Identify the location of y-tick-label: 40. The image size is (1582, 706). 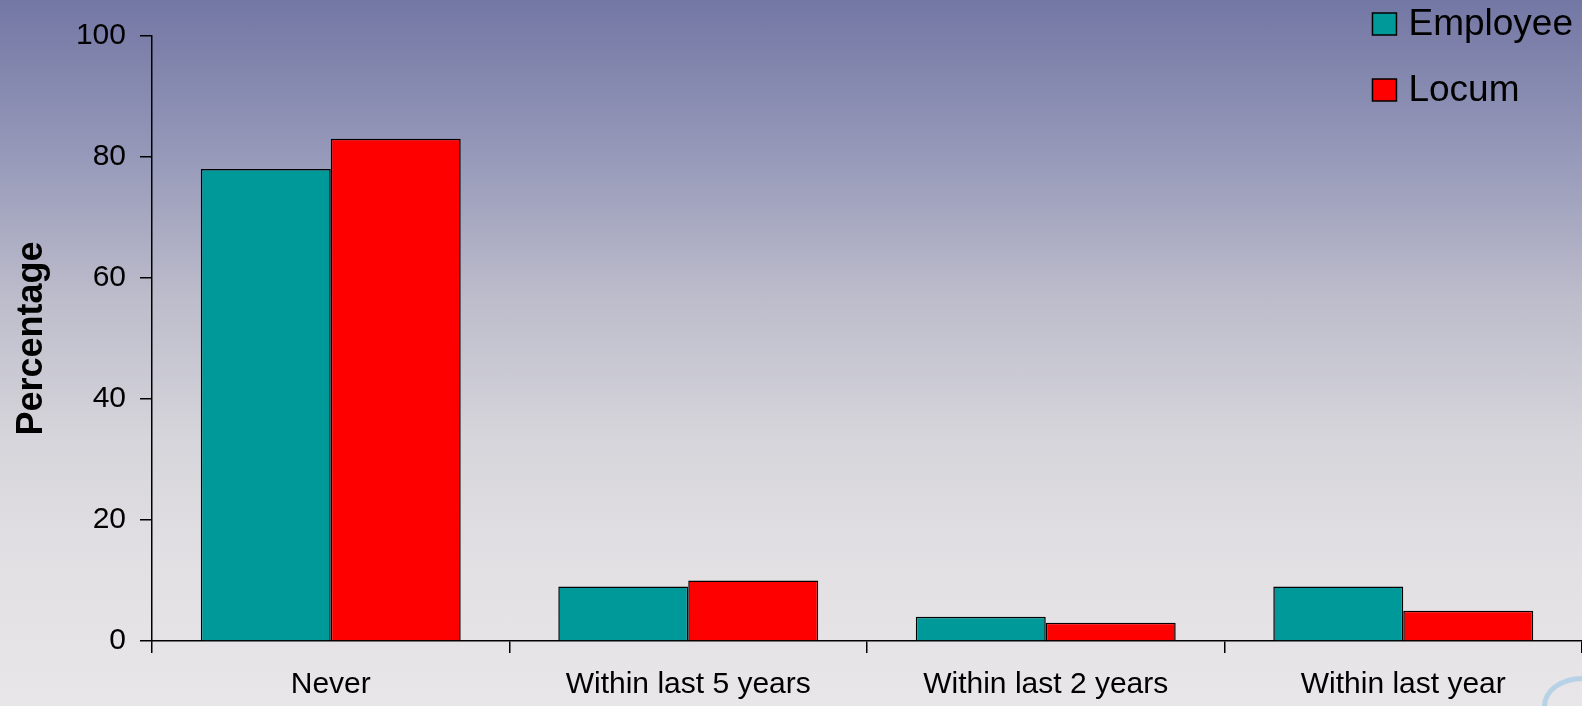
(109, 397).